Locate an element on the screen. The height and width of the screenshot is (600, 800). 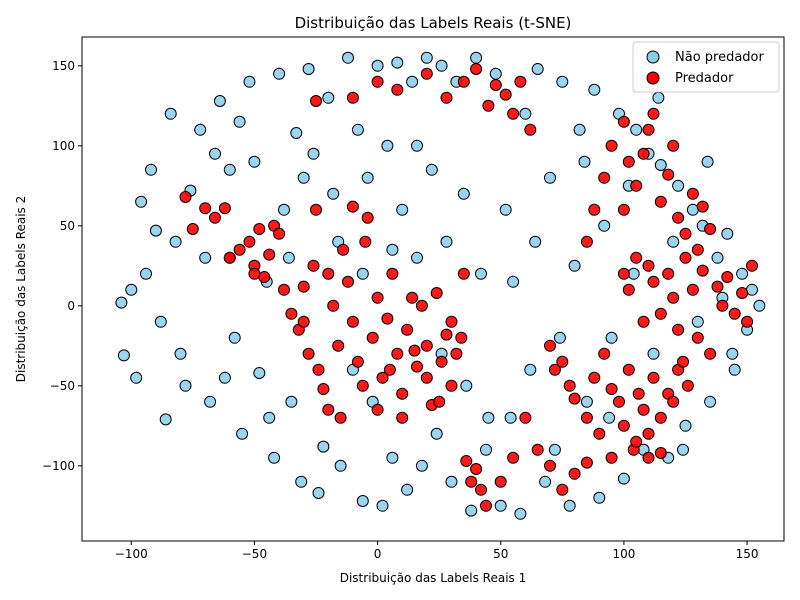
y-tick-label: 100 is located at coordinates (63, 146).